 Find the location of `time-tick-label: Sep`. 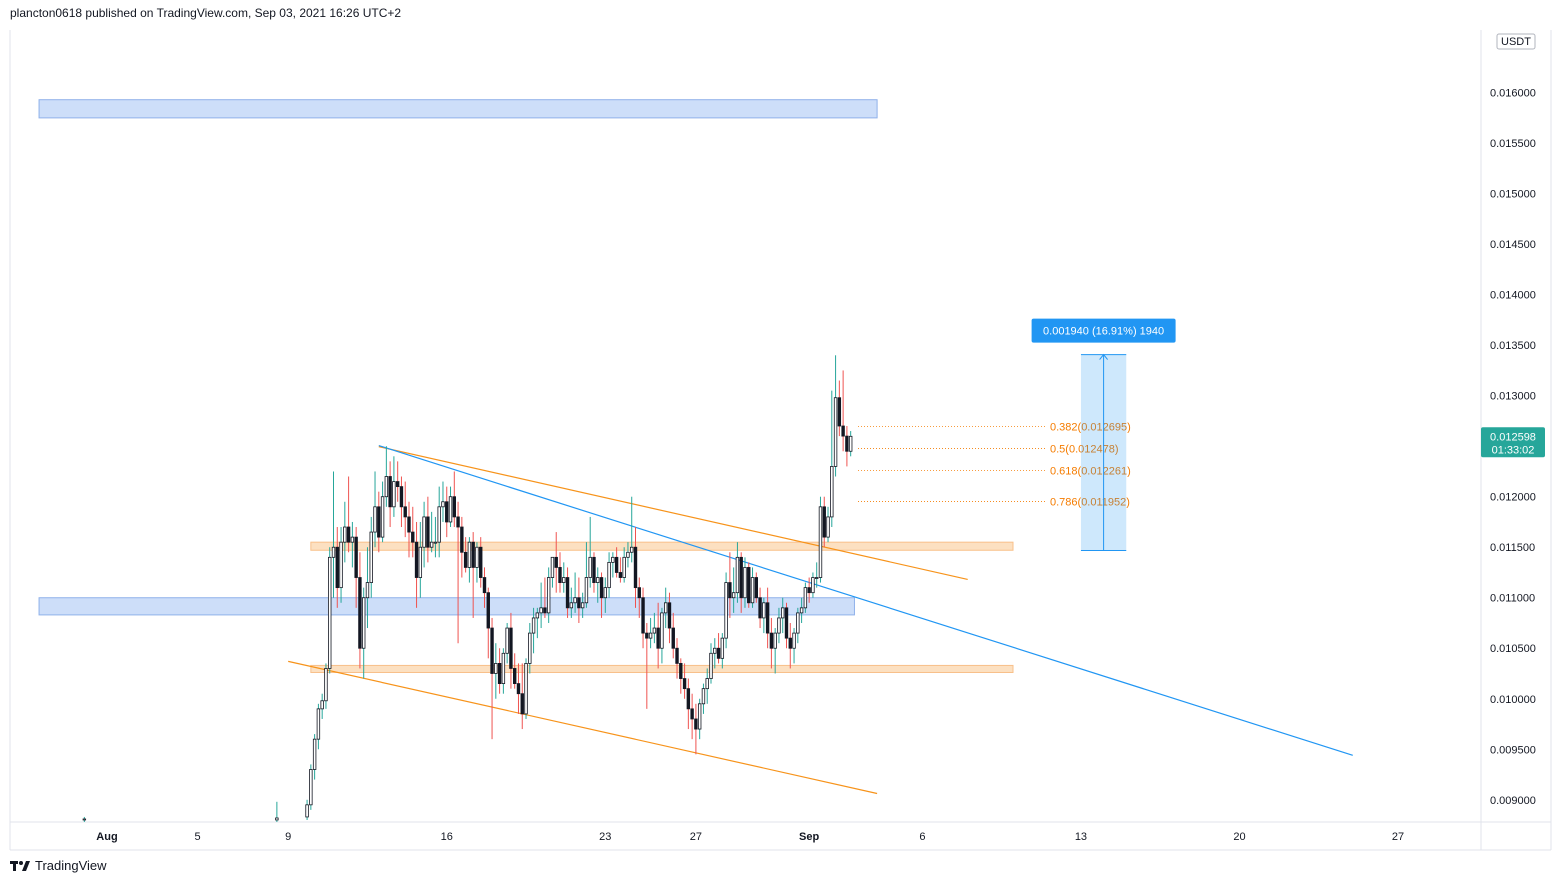

time-tick-label: Sep is located at coordinates (809, 837).